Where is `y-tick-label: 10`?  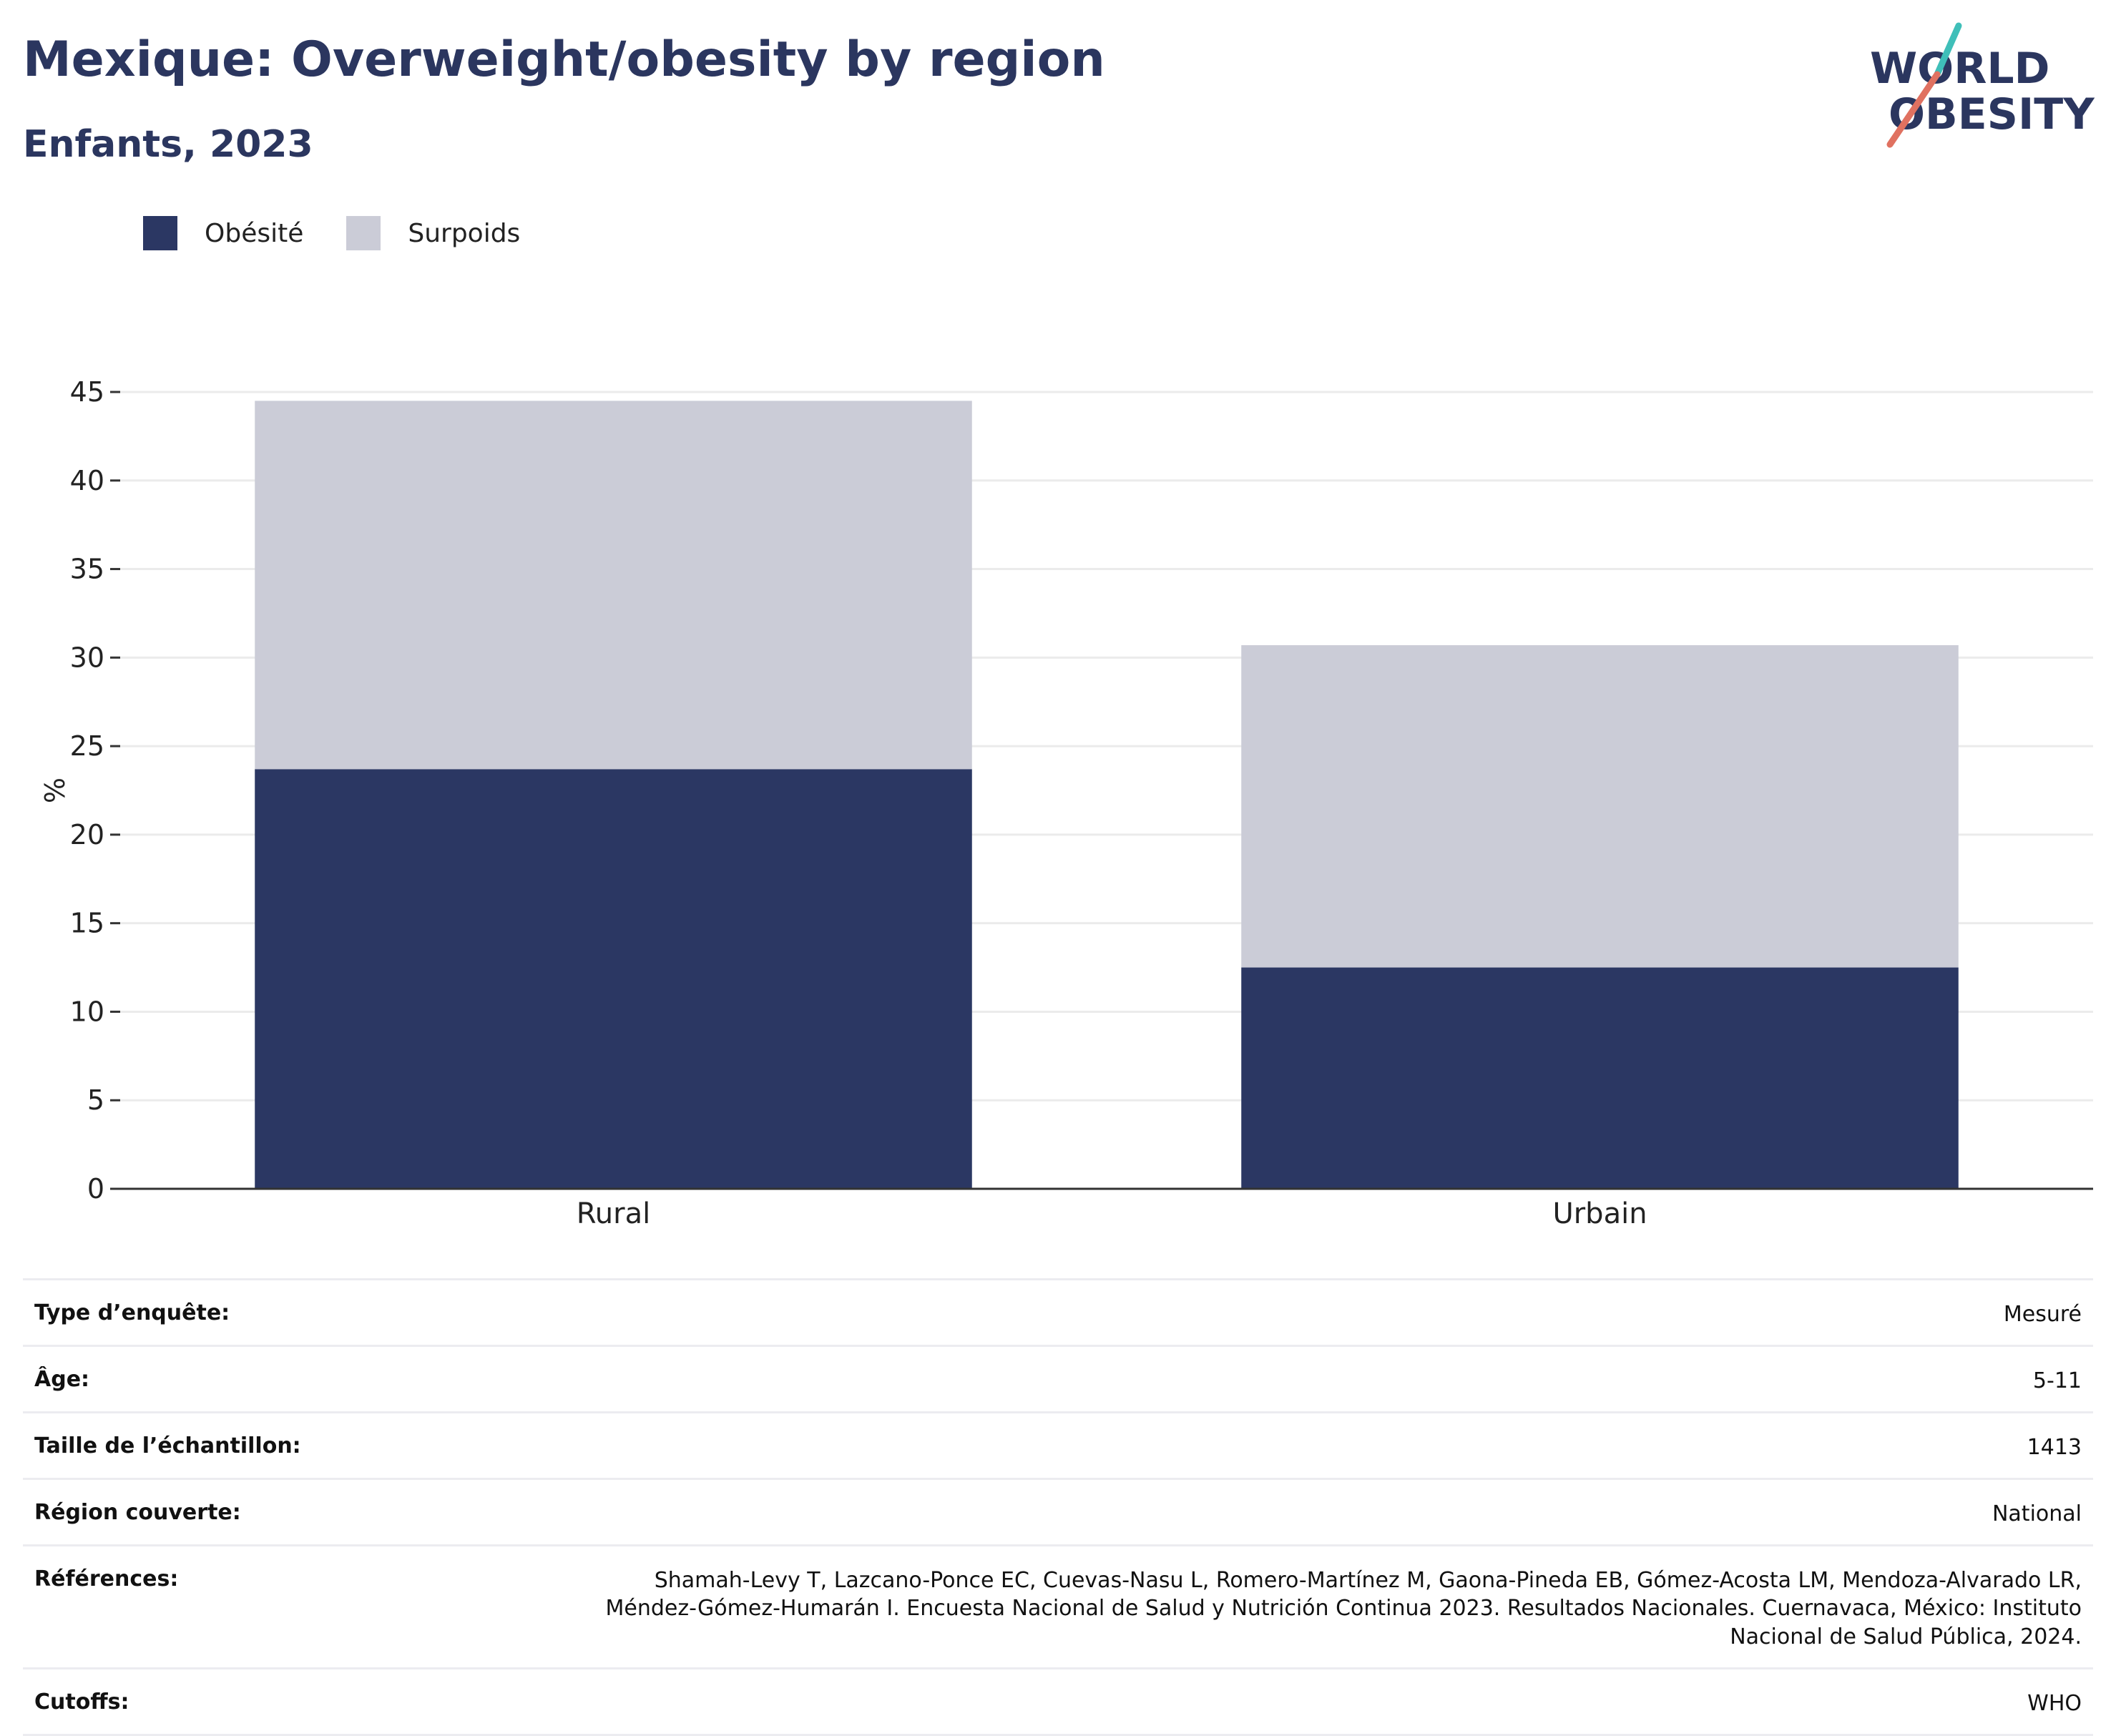
y-tick-label: 10 is located at coordinates (87, 1011).